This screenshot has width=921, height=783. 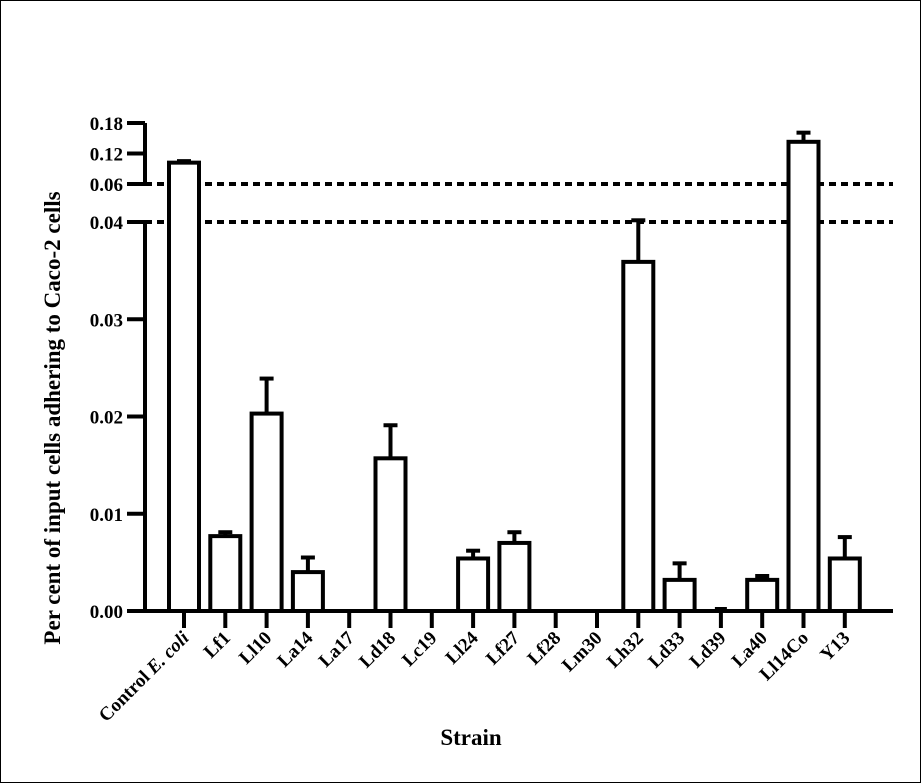 What do you see at coordinates (106, 155) in the screenshot?
I see `y-tick-label: 0.12` at bounding box center [106, 155].